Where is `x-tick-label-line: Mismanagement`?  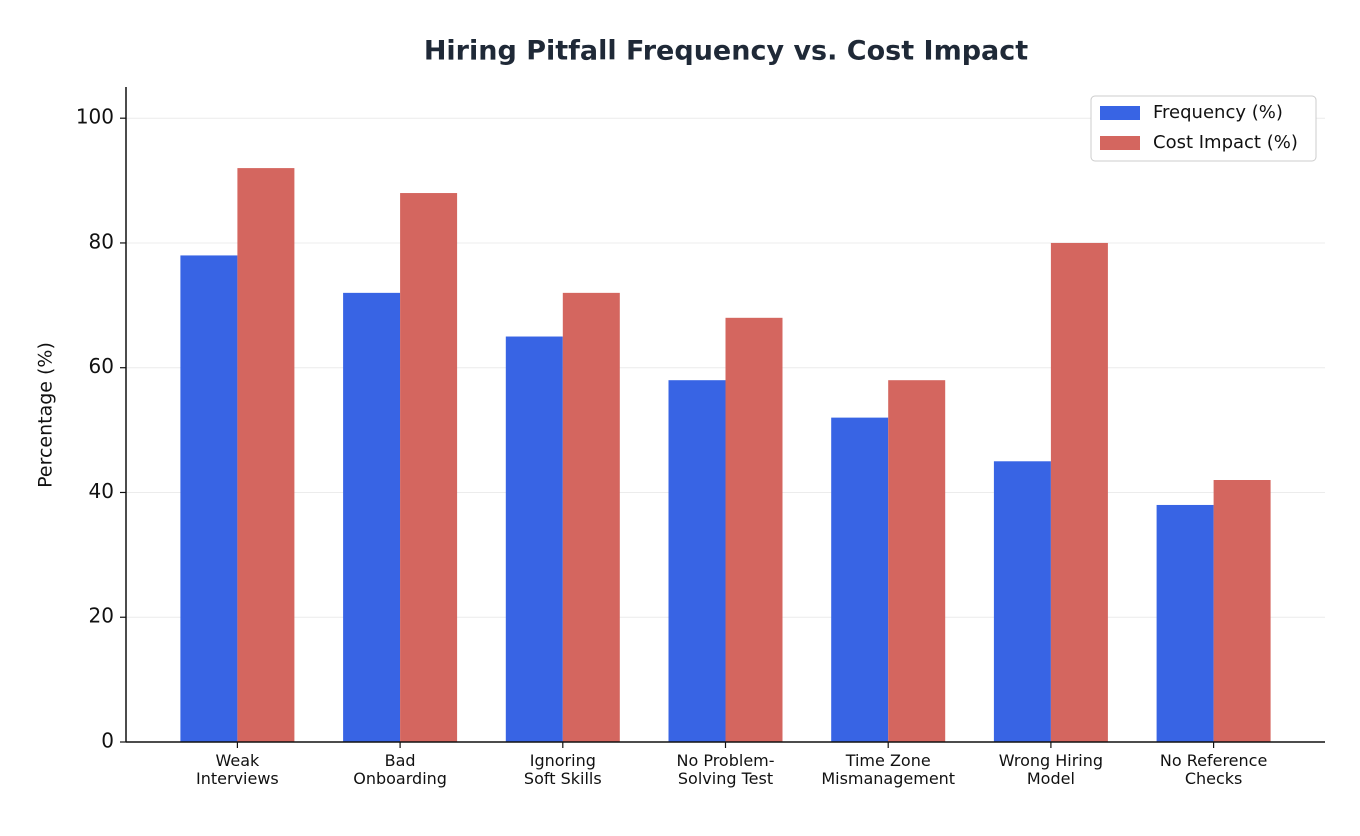 x-tick-label-line: Mismanagement is located at coordinates (888, 778).